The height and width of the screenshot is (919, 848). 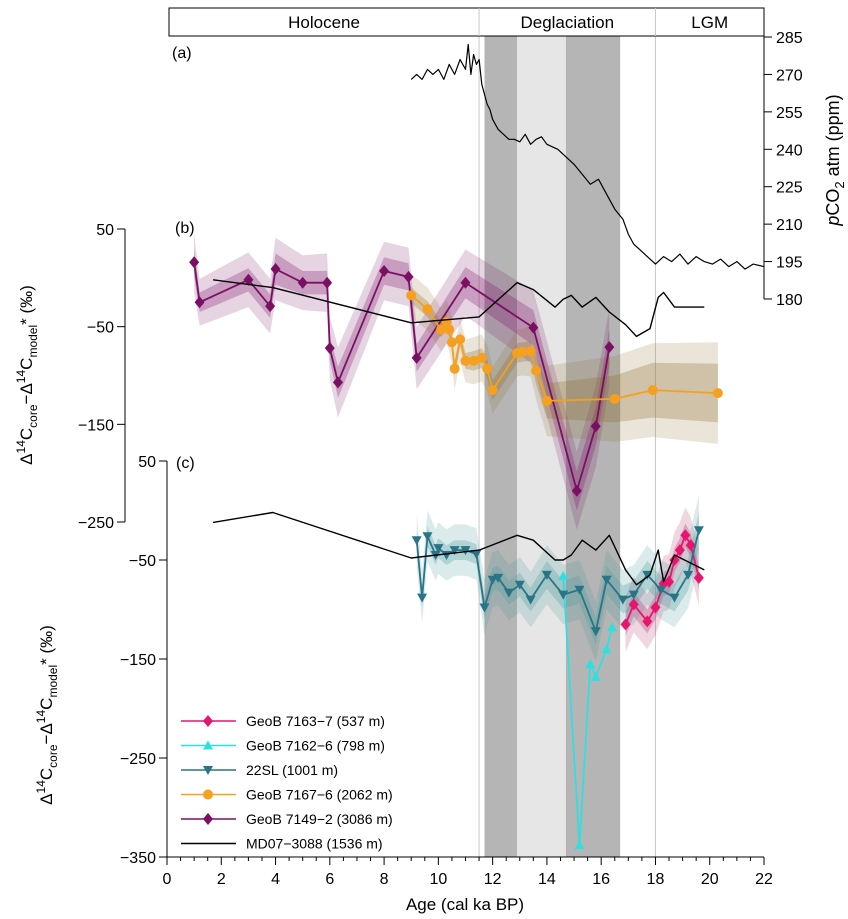 I want to click on panel-c-axis-tick-label: −150, so click(x=138, y=660).